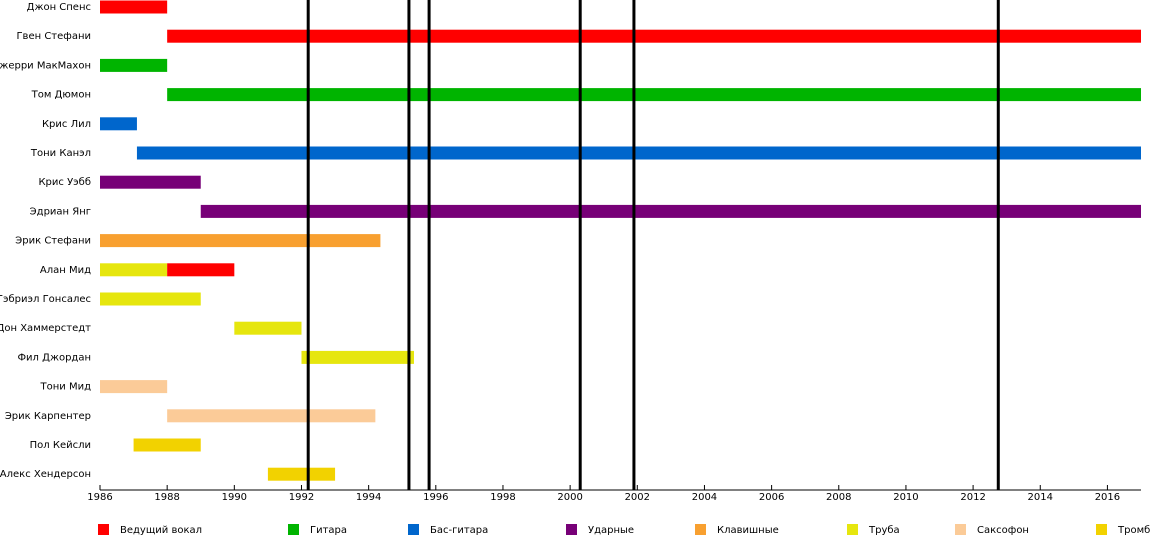 The height and width of the screenshot is (540, 1150). Describe the element at coordinates (611, 530) in the screenshot. I see `legend-label: Ударные` at that location.